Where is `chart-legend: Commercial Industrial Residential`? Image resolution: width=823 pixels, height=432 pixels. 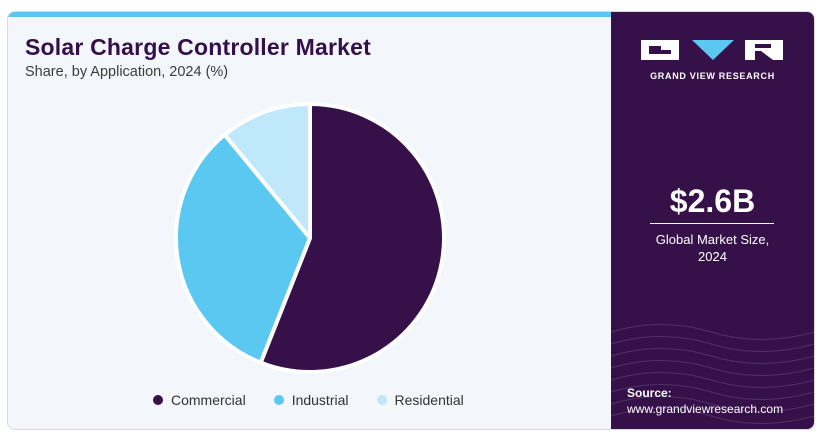 chart-legend: Commercial Industrial Residential is located at coordinates (322, 400).